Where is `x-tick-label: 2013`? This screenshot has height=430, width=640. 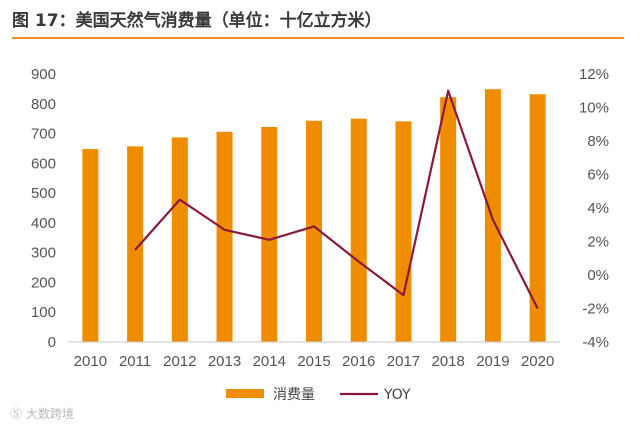
x-tick-label: 2013 is located at coordinates (224, 361).